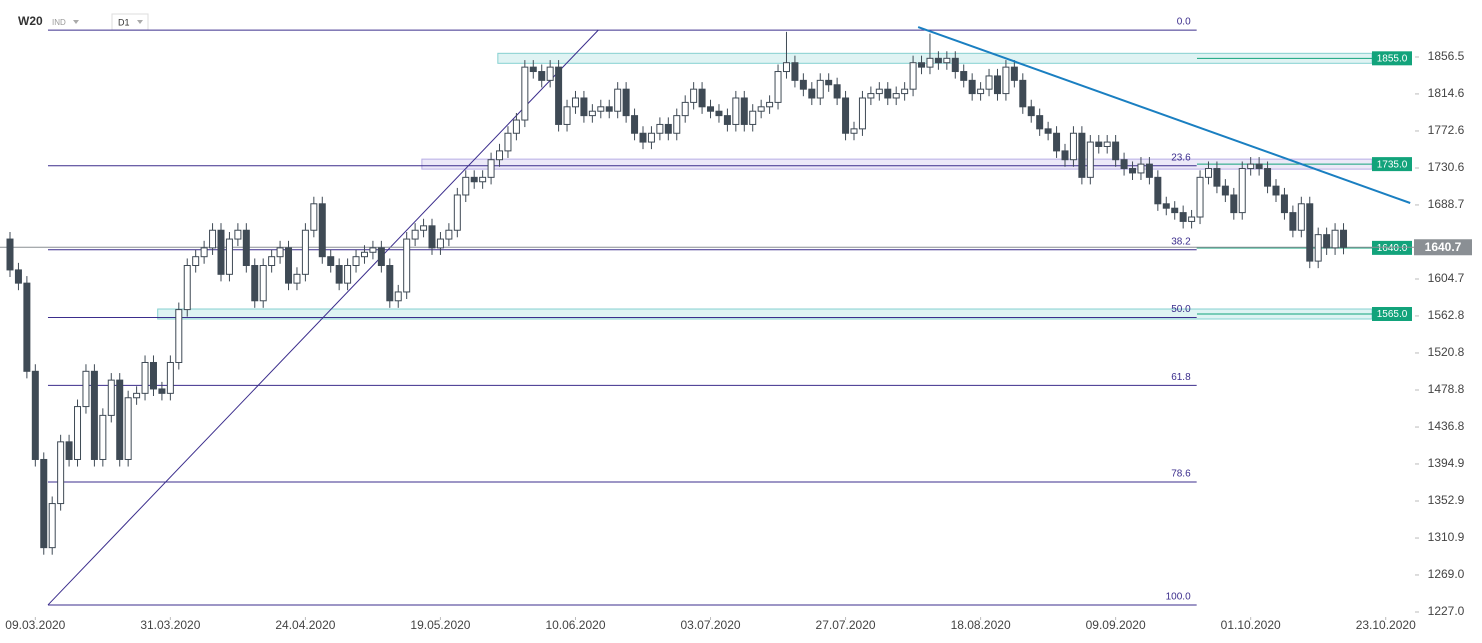 The image size is (1482, 643). I want to click on current-price-label: 1640.7, so click(1443, 247).